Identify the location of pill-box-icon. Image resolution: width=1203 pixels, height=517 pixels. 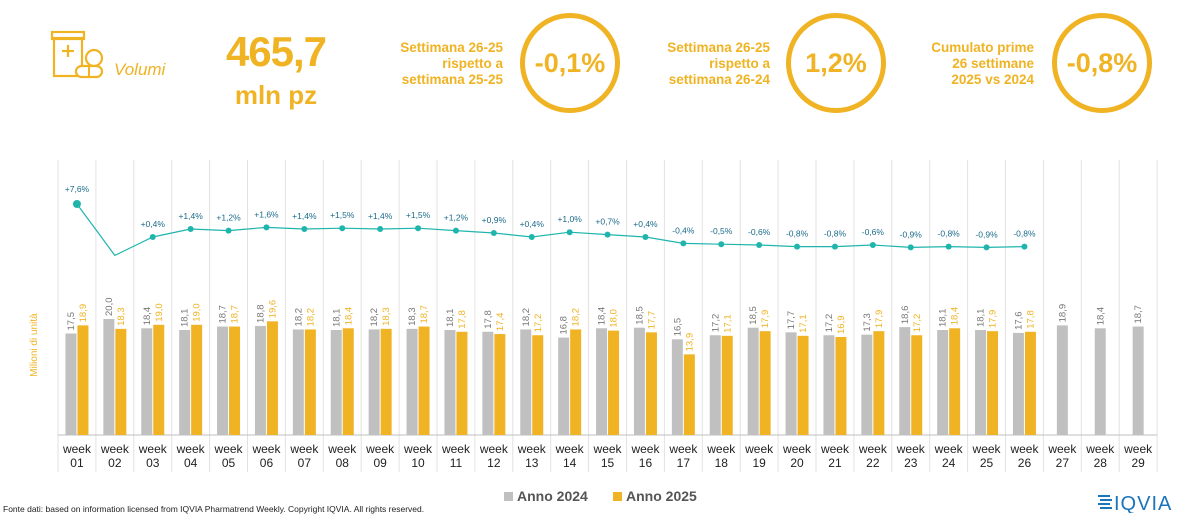
(77, 54).